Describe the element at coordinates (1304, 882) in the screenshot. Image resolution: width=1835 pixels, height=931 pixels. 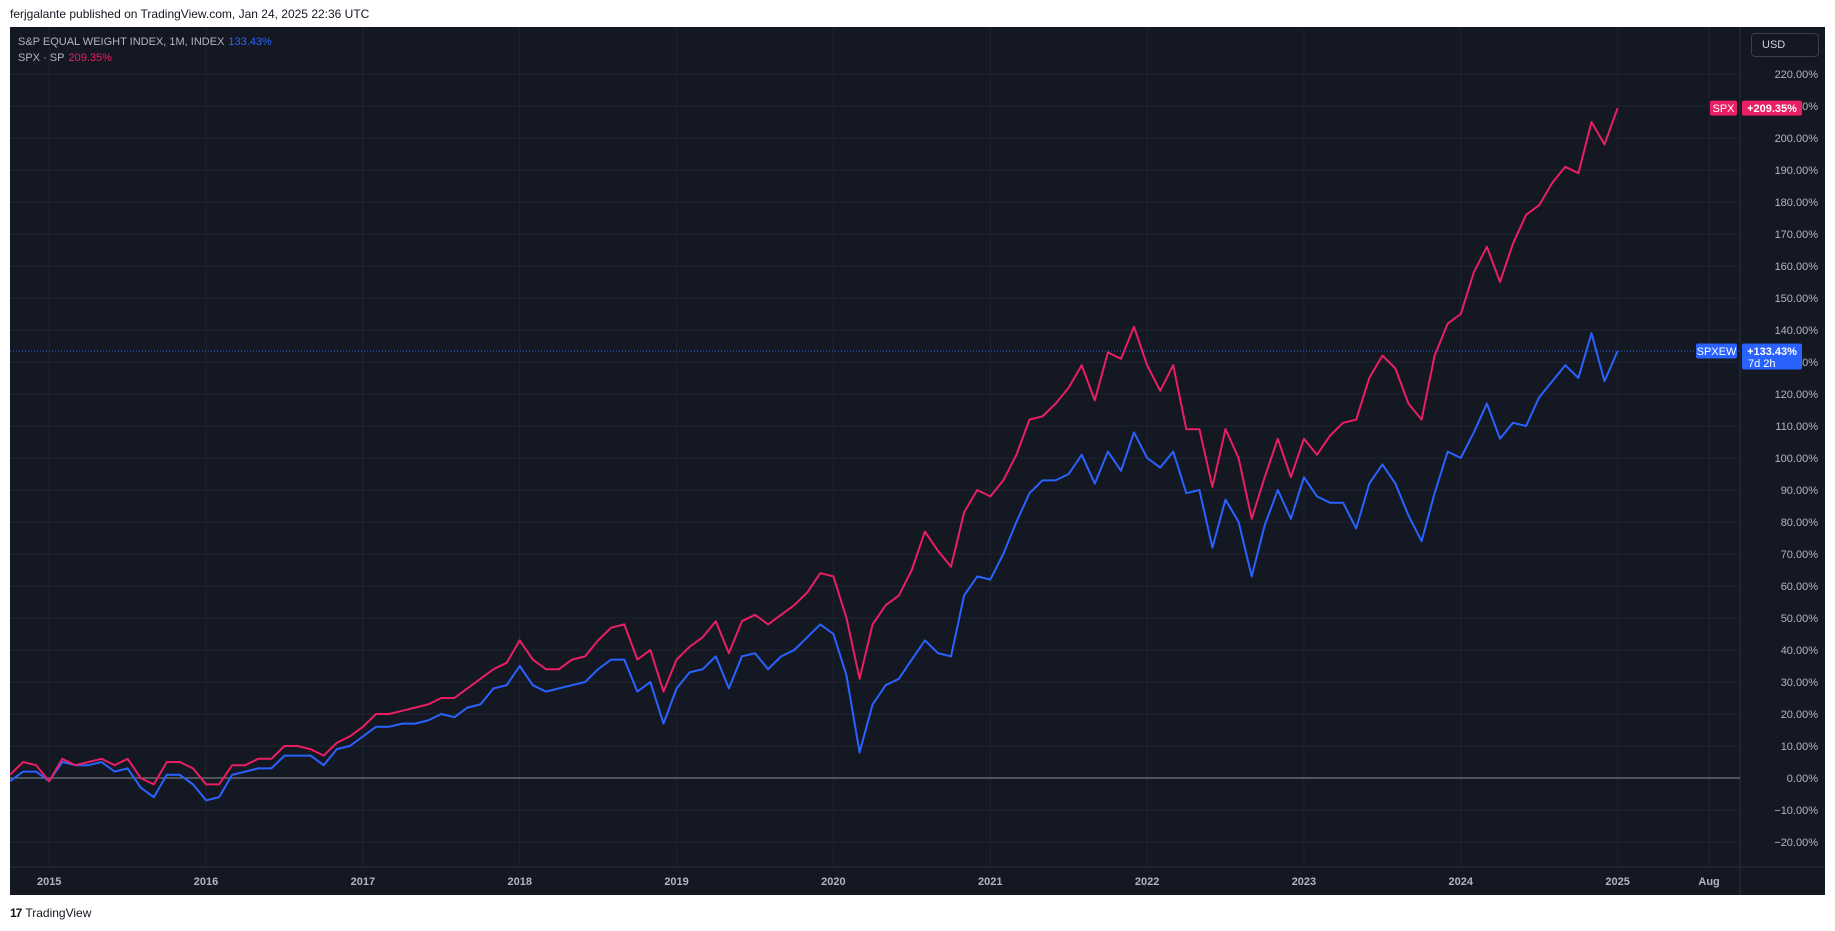
I see `x-tick-label: 2023` at that location.